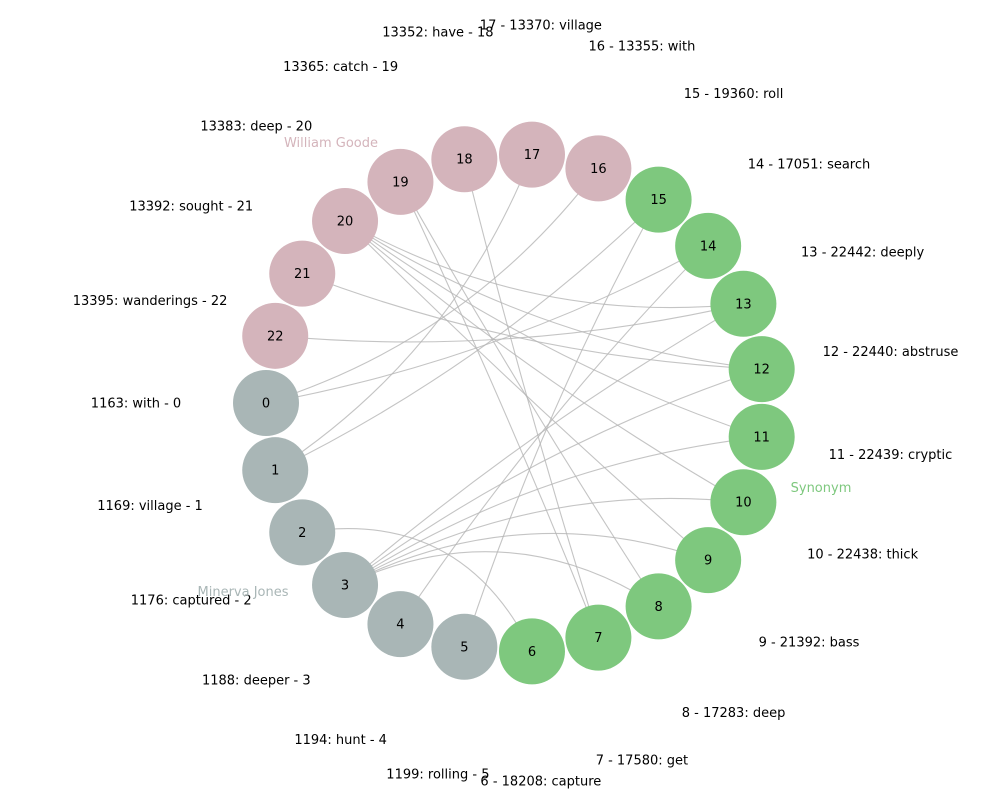  What do you see at coordinates (821, 488) in the screenshot?
I see `group-label-synonym: Synonym` at bounding box center [821, 488].